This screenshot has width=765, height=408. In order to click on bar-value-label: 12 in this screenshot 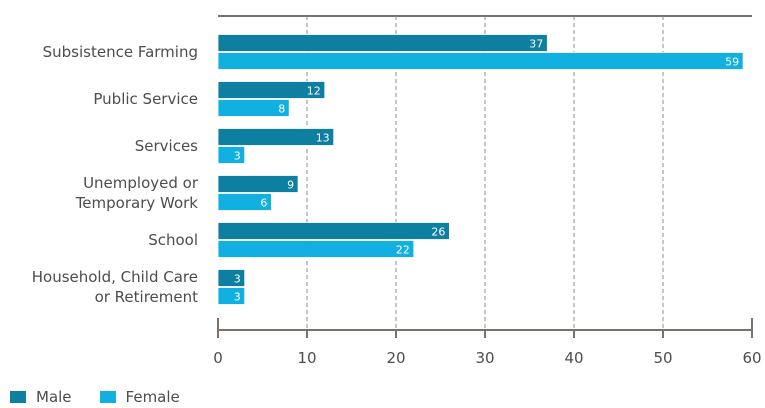, I will do `click(314, 91)`.